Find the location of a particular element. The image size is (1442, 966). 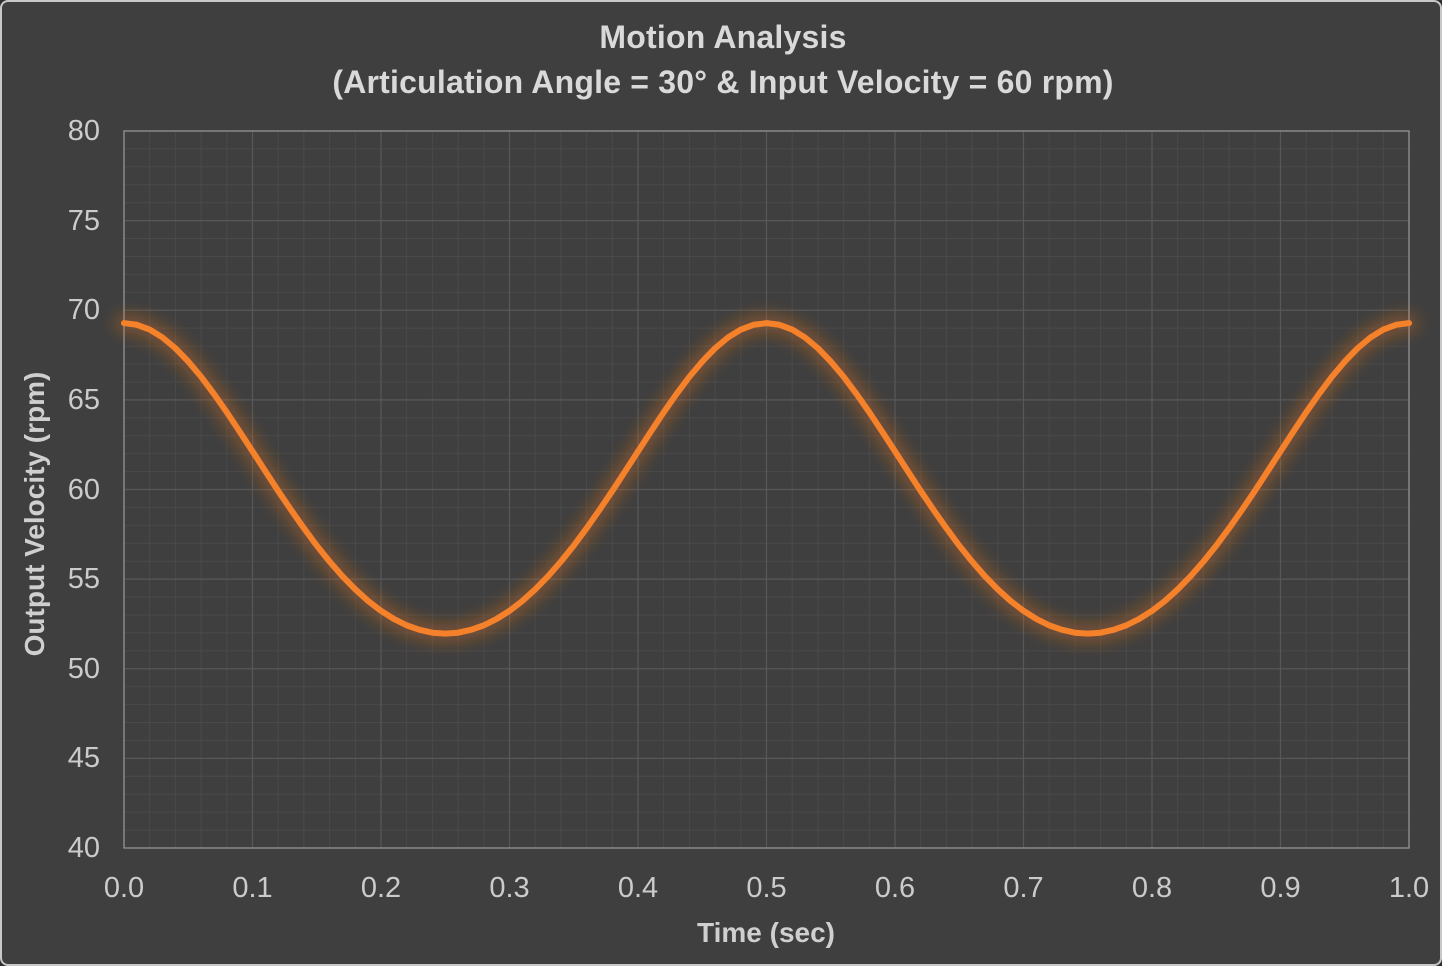

x-tick-label: 1.0 is located at coordinates (1409, 888).